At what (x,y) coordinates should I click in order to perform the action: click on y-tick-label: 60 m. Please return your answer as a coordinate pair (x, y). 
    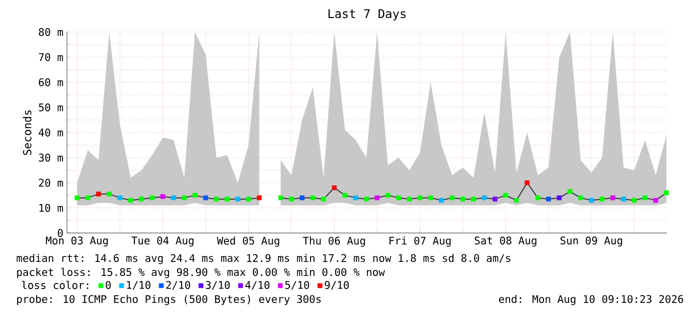
    Looking at the image, I should click on (50, 82).